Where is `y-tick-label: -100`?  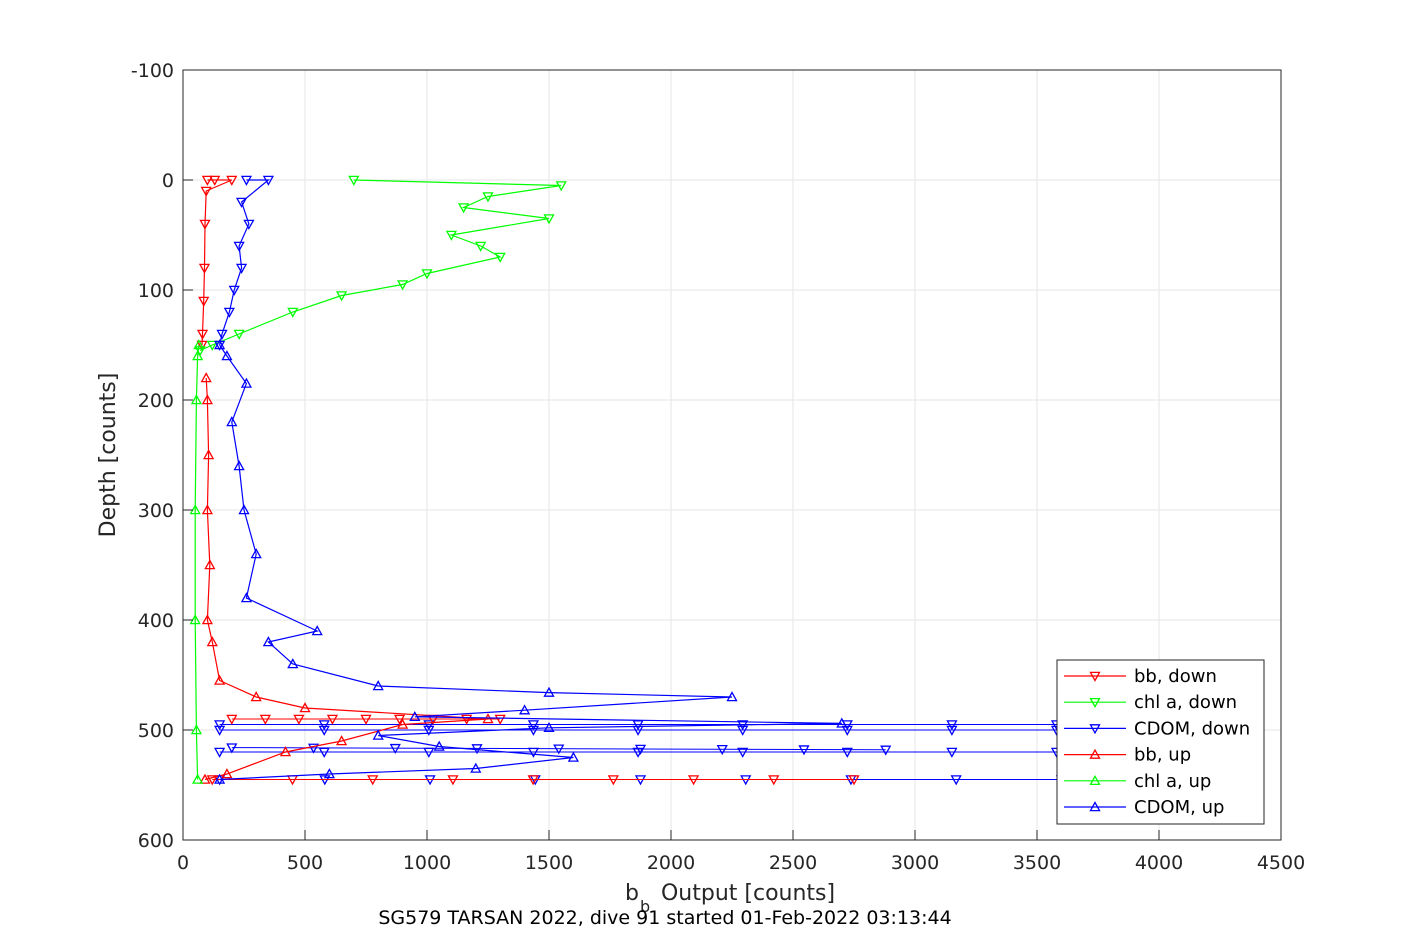
y-tick-label: -100 is located at coordinates (152, 71).